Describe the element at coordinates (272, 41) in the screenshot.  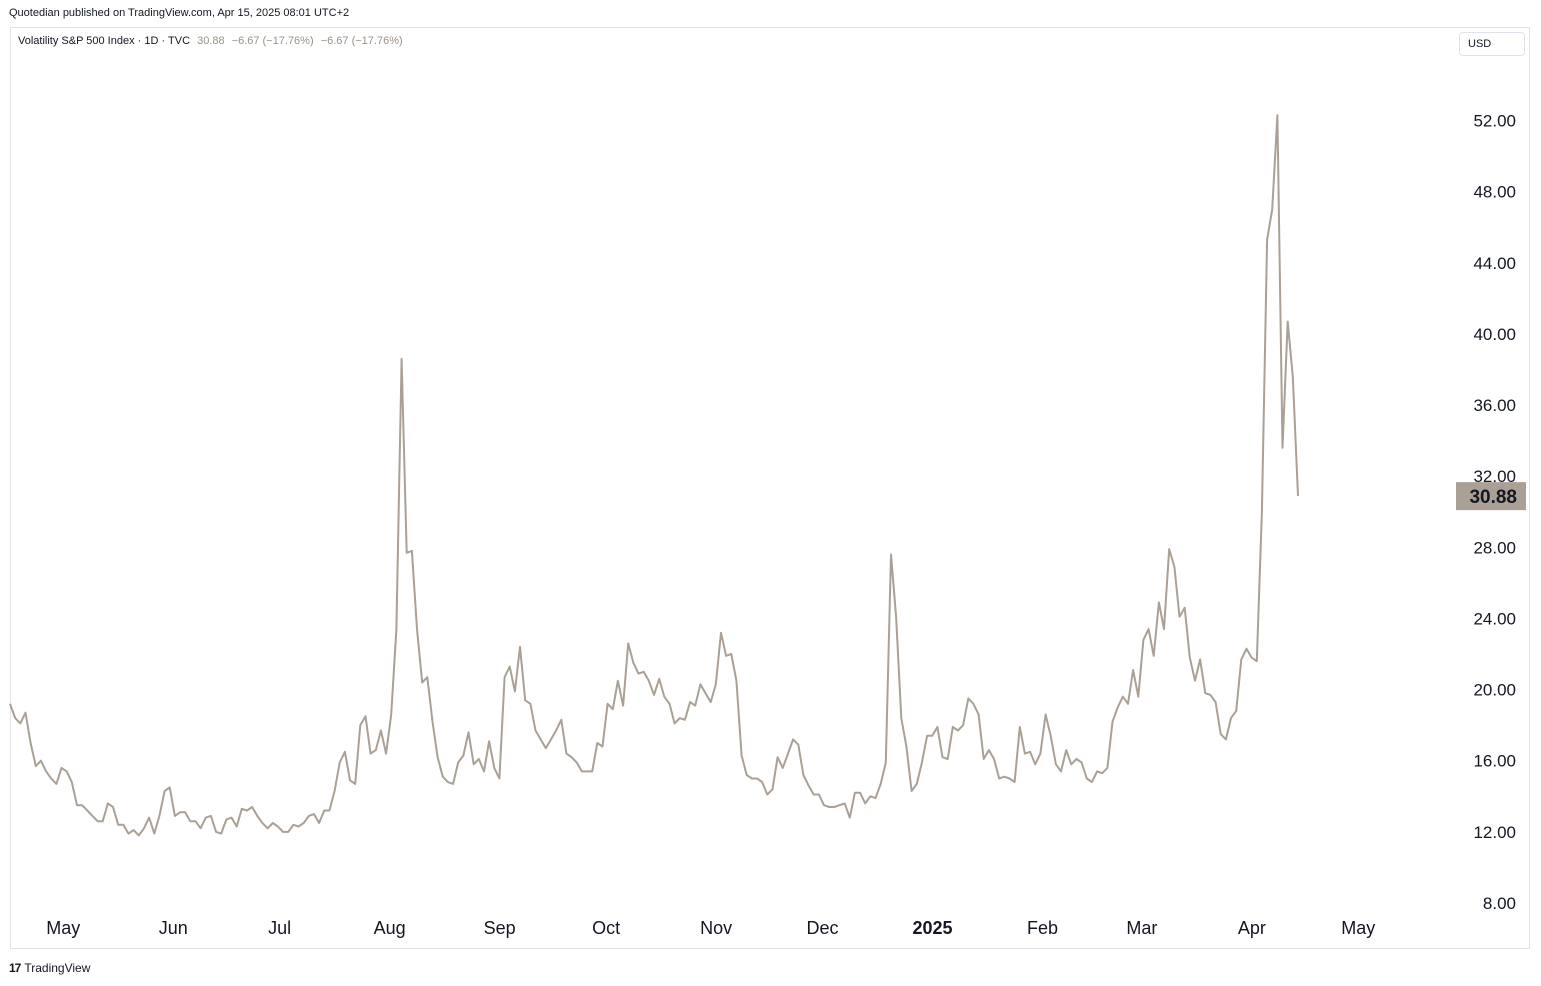
I see `legend-change-1: −6.67 (−17.76%)` at that location.